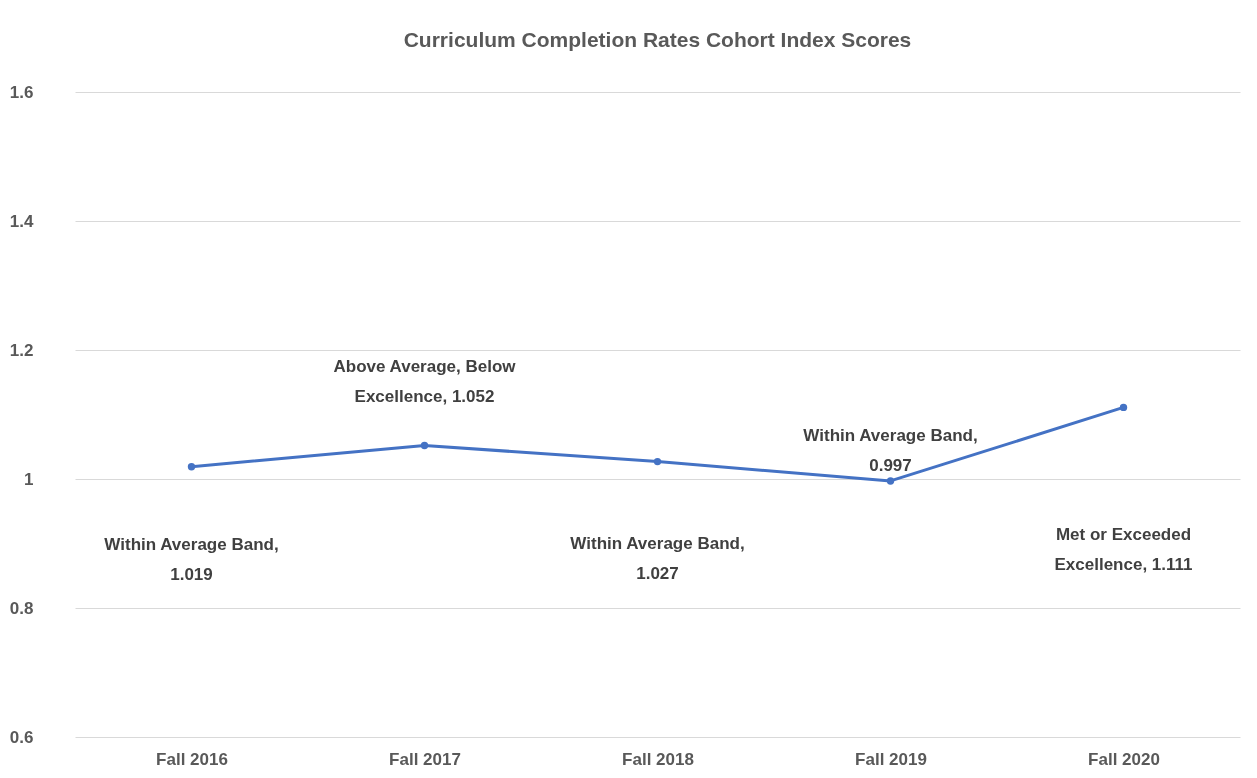 The image size is (1257, 778). Describe the element at coordinates (657, 558) in the screenshot. I see `text: Within Average Band, 1.027` at that location.